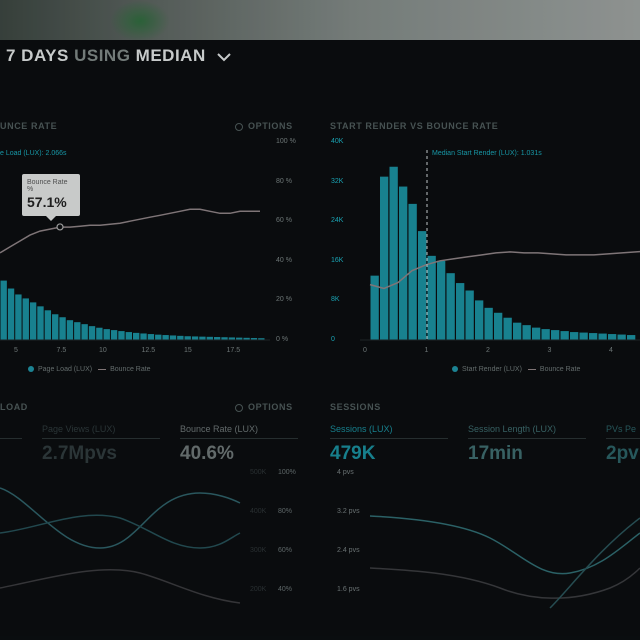 Image resolution: width=640 pixels, height=640 pixels. Describe the element at coordinates (29, 126) in the screenshot. I see `left-panel-title: UNCE RATE` at that location.